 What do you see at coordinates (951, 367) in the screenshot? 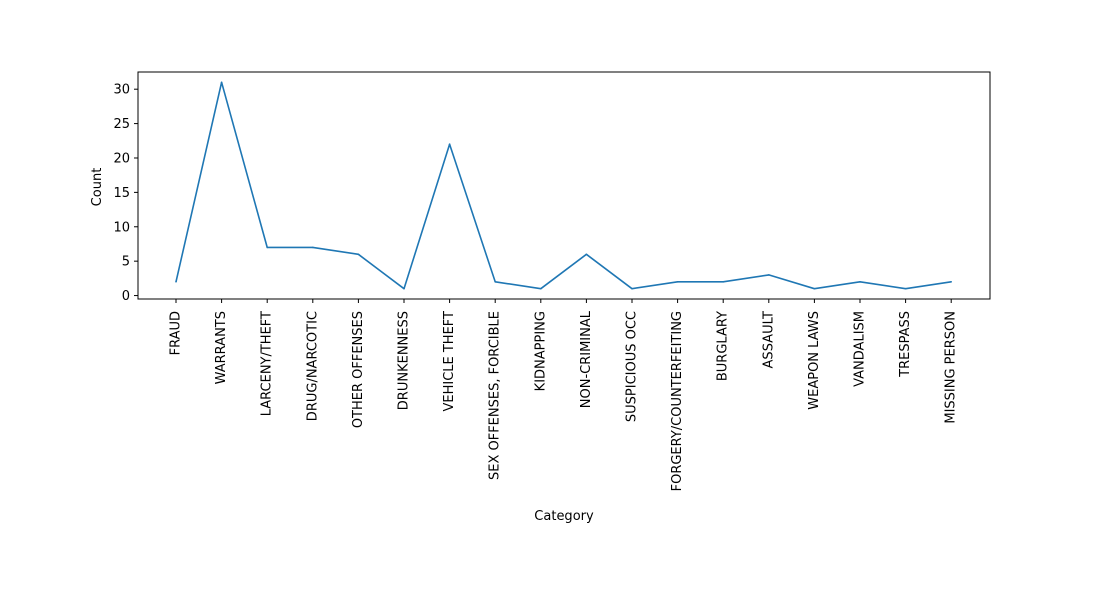
I see `x-tick-label: MISSING PERSON` at bounding box center [951, 367].